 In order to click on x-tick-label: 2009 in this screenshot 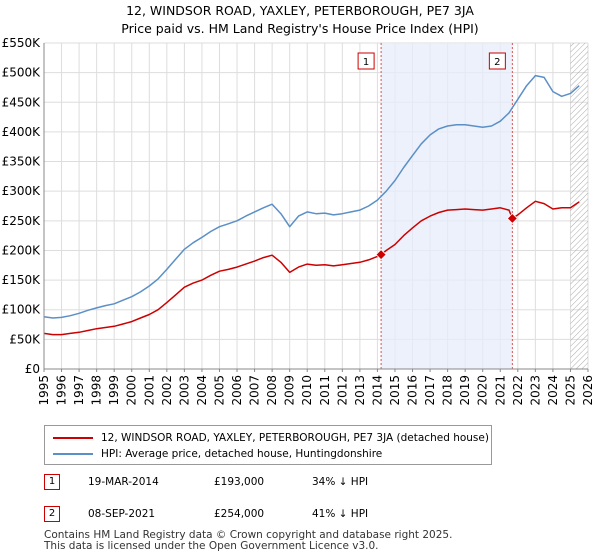, I will do `click(290, 390)`.